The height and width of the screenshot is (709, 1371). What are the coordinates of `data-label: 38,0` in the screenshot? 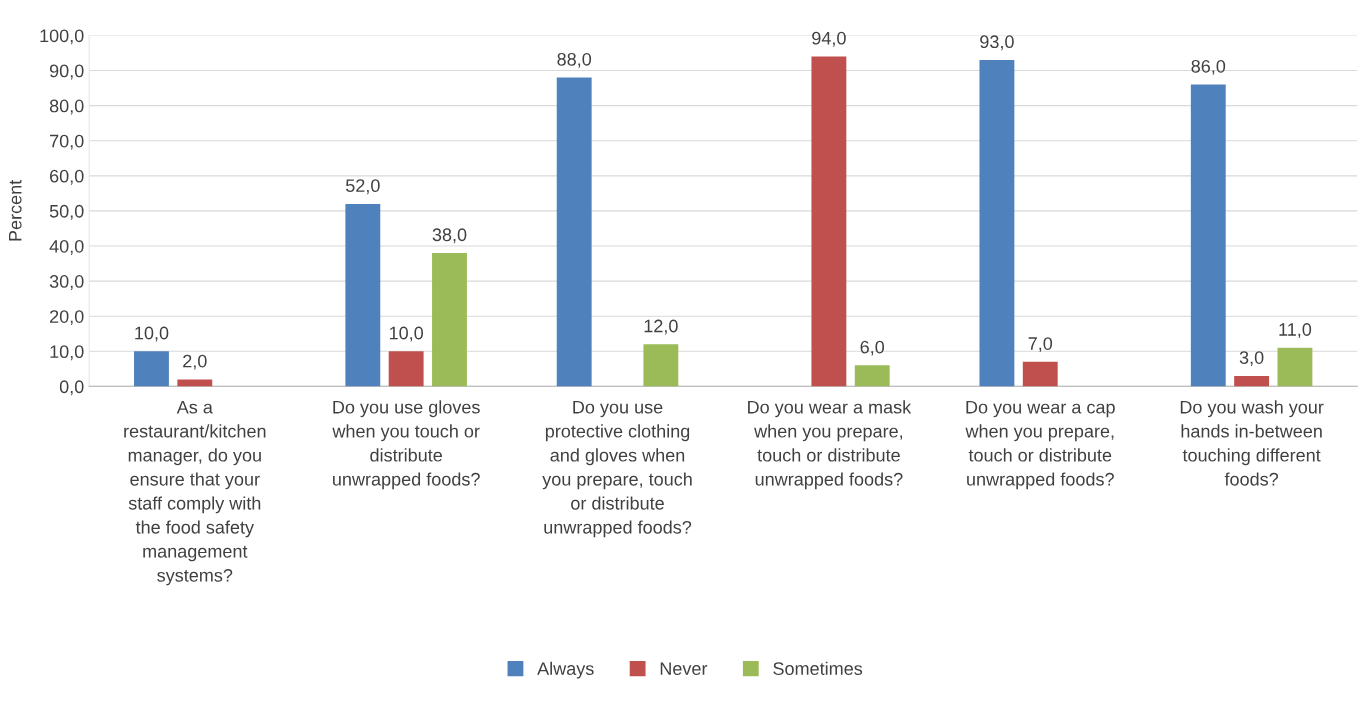 It's located at (449, 236).